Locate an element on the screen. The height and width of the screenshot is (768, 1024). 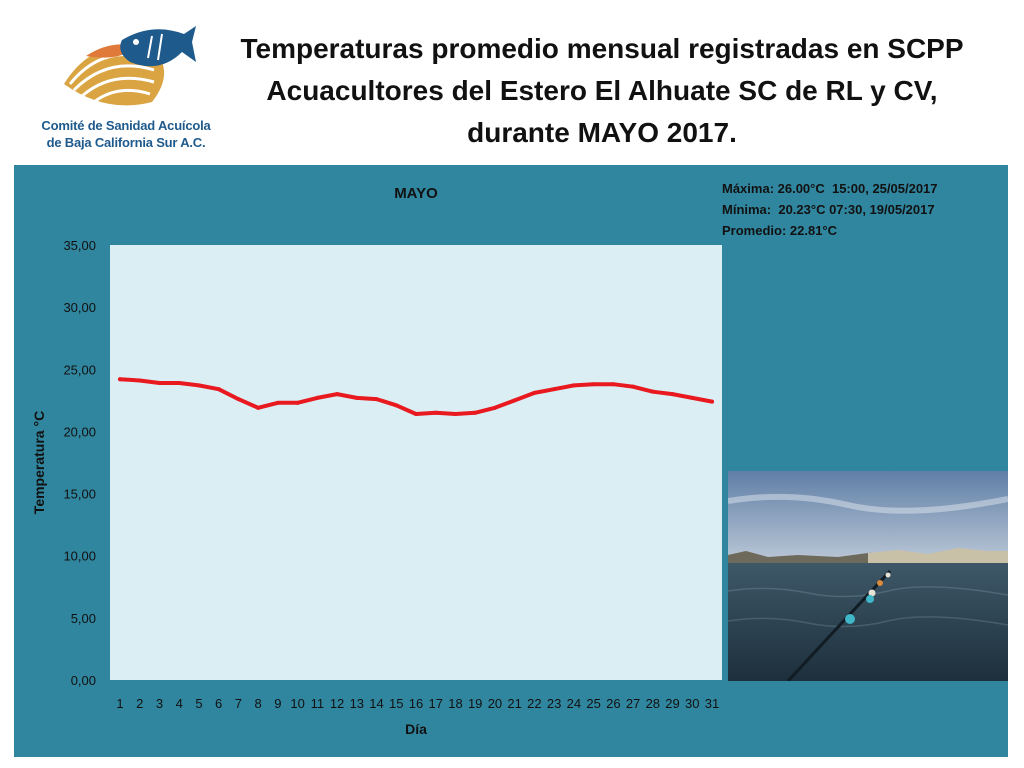
data-points is located at coordinates (416, 397).